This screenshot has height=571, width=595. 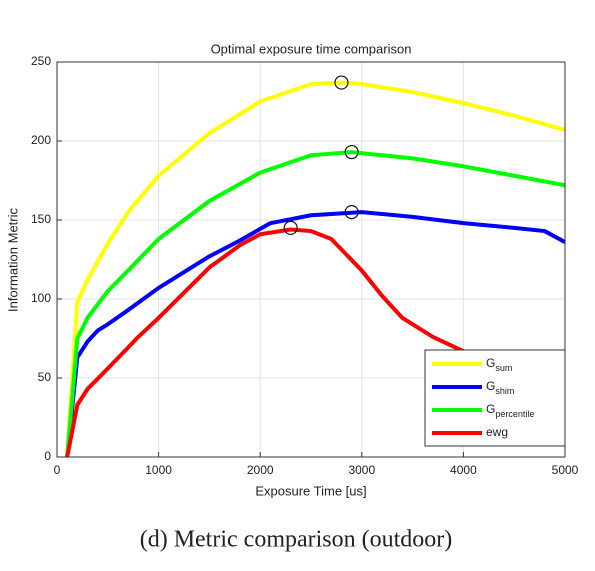 I want to click on x-axis-label: Exposure Time [us], so click(x=310, y=490).